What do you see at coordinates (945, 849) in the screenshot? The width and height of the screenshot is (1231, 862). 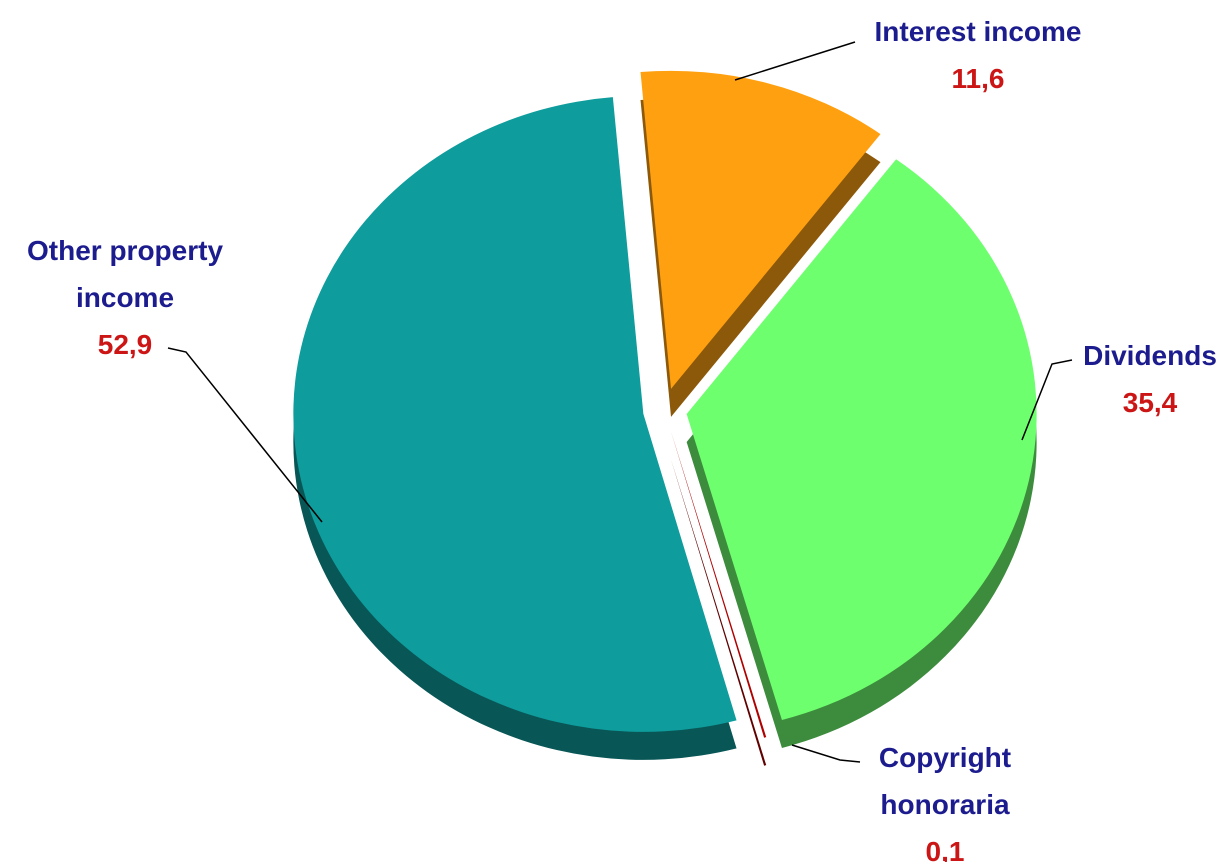 I see `value-label: 0,1` at bounding box center [945, 849].